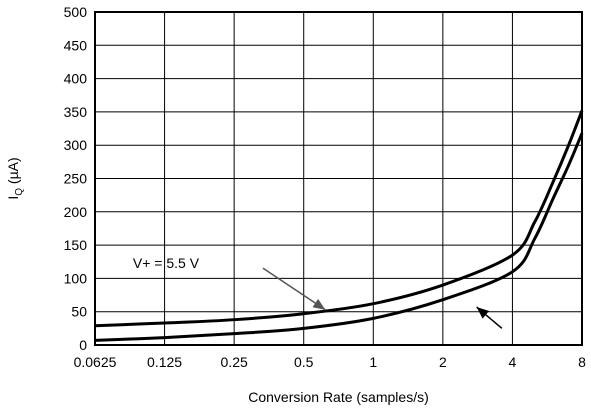 The image size is (591, 410). I want to click on y-tick-label: 400, so click(76, 79).